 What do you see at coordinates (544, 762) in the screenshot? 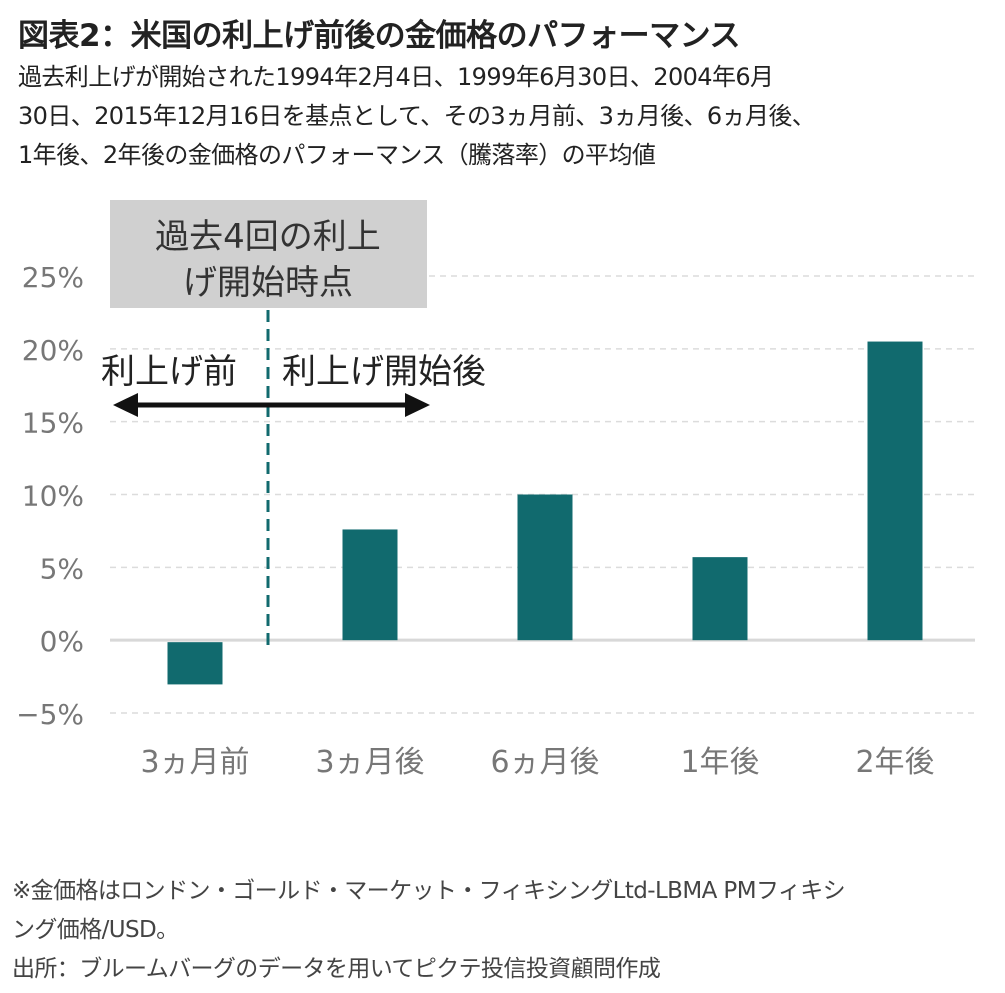
I see `x-tick-label: 6ヵ月後` at bounding box center [544, 762].